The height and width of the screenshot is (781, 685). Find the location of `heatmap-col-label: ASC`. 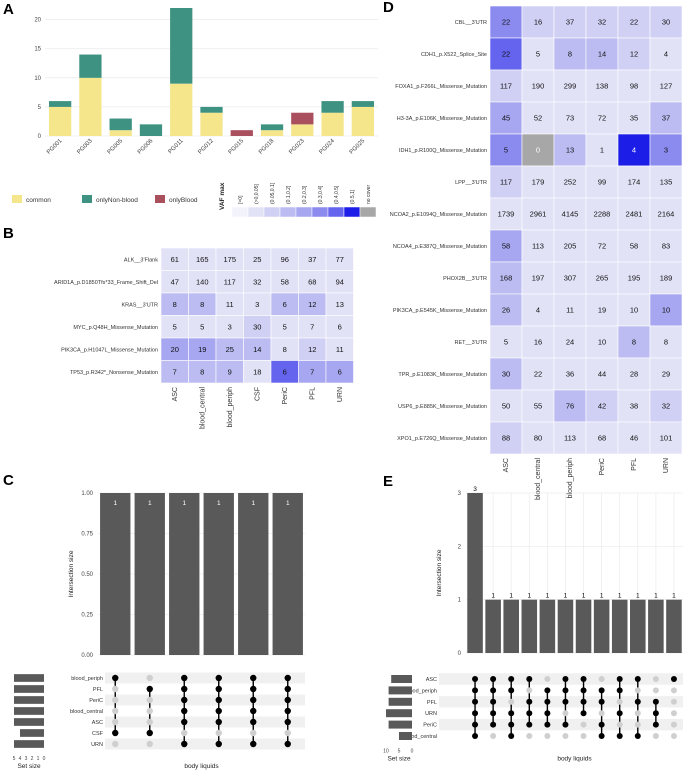

heatmap-col-label: ASC is located at coordinates (175, 394).